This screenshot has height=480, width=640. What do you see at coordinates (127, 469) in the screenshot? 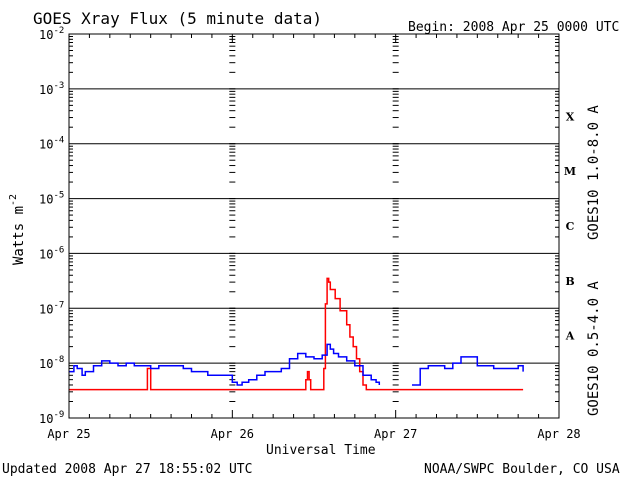
I see `updated-timestamp: Updated 2008 Apr 27 18:55:02 UTC` at bounding box center [127, 469].